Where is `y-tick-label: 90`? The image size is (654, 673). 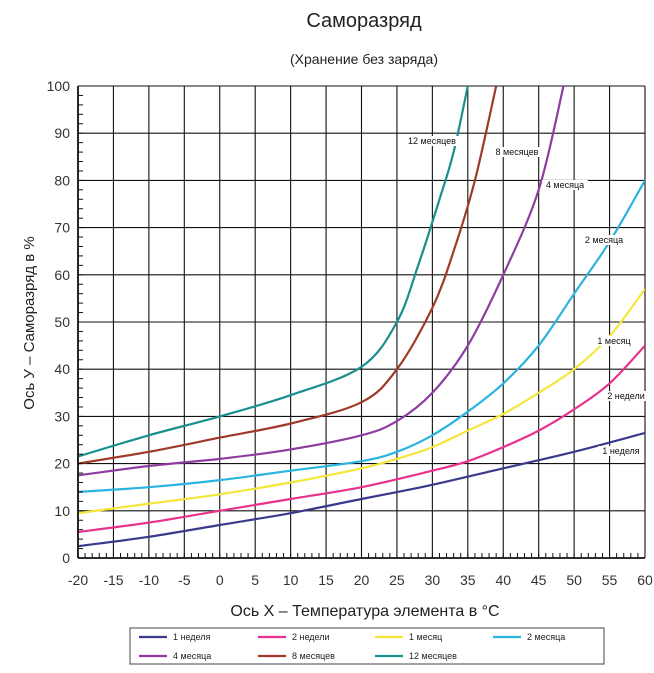
y-tick-label: 90 is located at coordinates (62, 133).